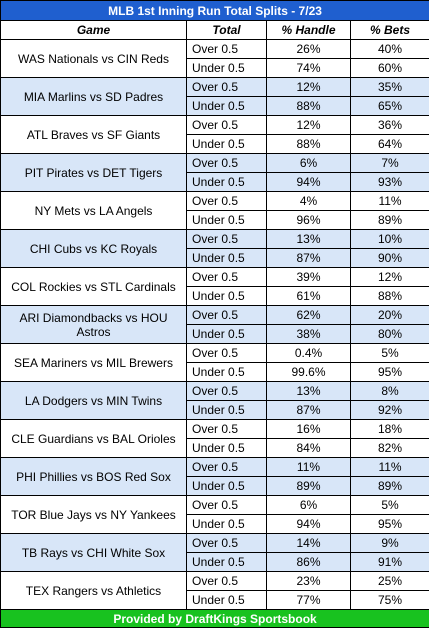 Image resolution: width=429 pixels, height=628 pixels. What do you see at coordinates (390, 258) in the screenshot?
I see `bets-percent: 90%` at bounding box center [390, 258].